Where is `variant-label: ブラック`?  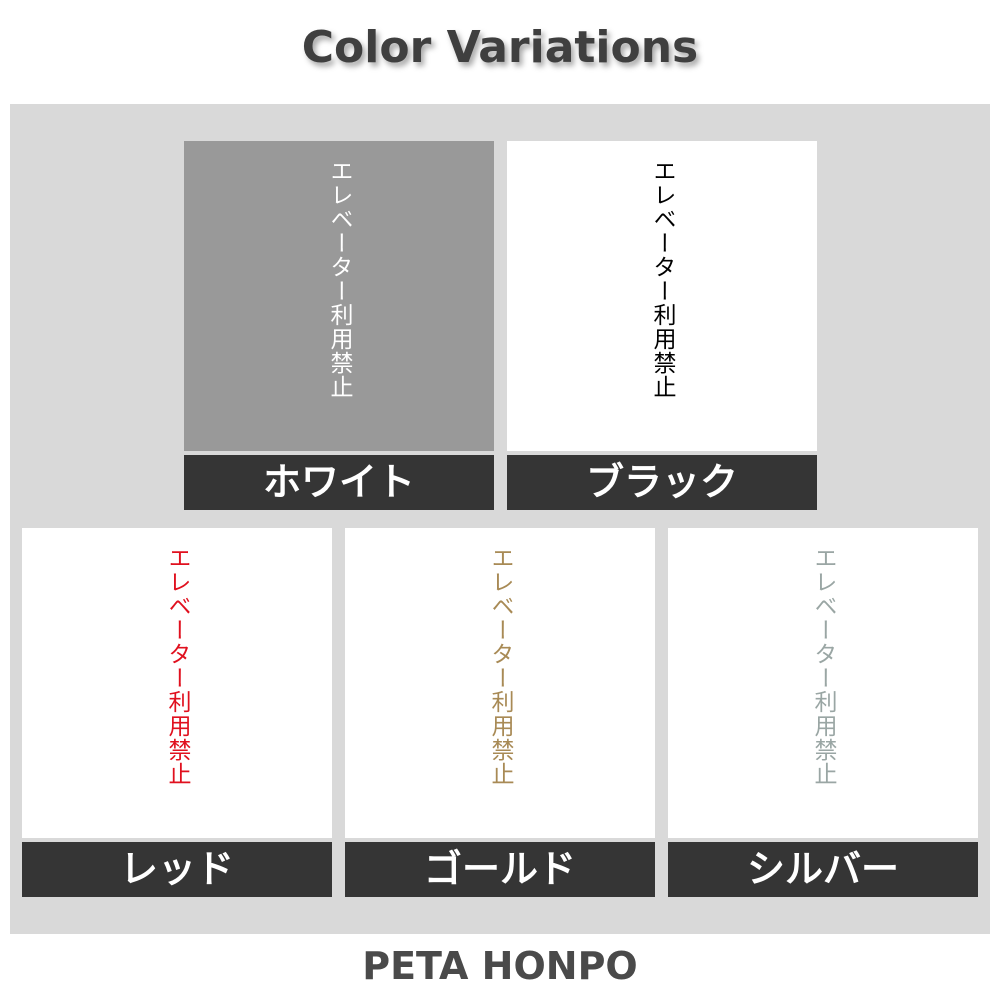
variant-label: ブラック is located at coordinates (662, 482).